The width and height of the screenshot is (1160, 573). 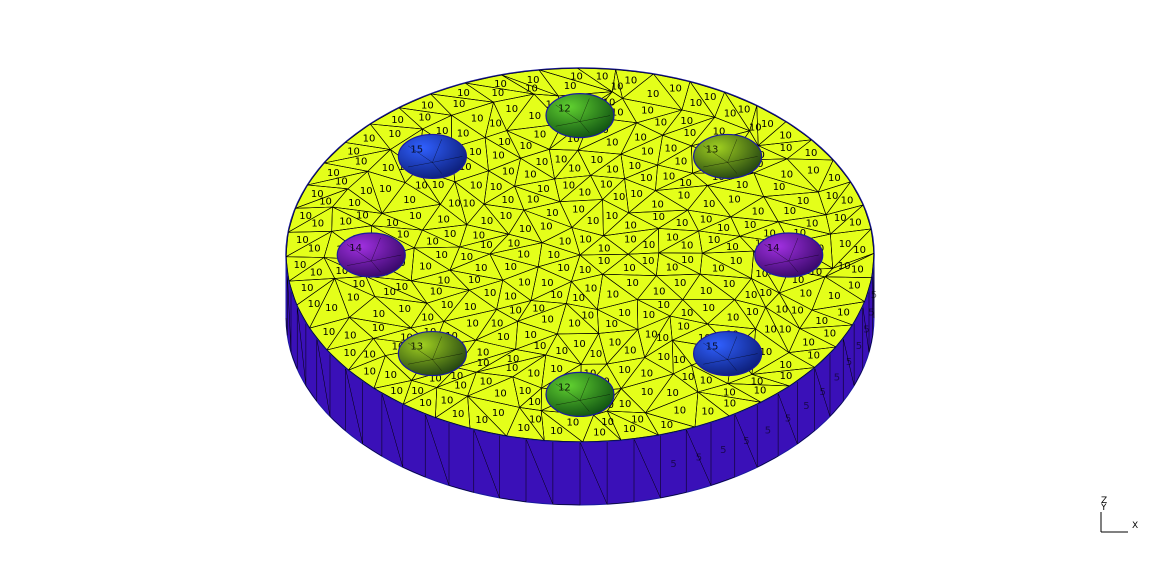 I want to click on bolt-hole-bore, so click(x=371, y=255).